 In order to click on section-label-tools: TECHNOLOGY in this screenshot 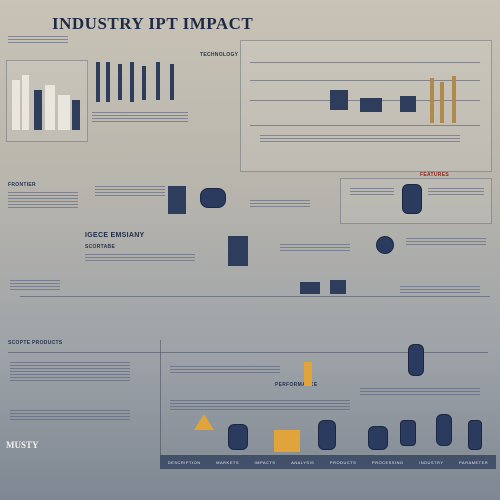, I will do `click(219, 55)`.